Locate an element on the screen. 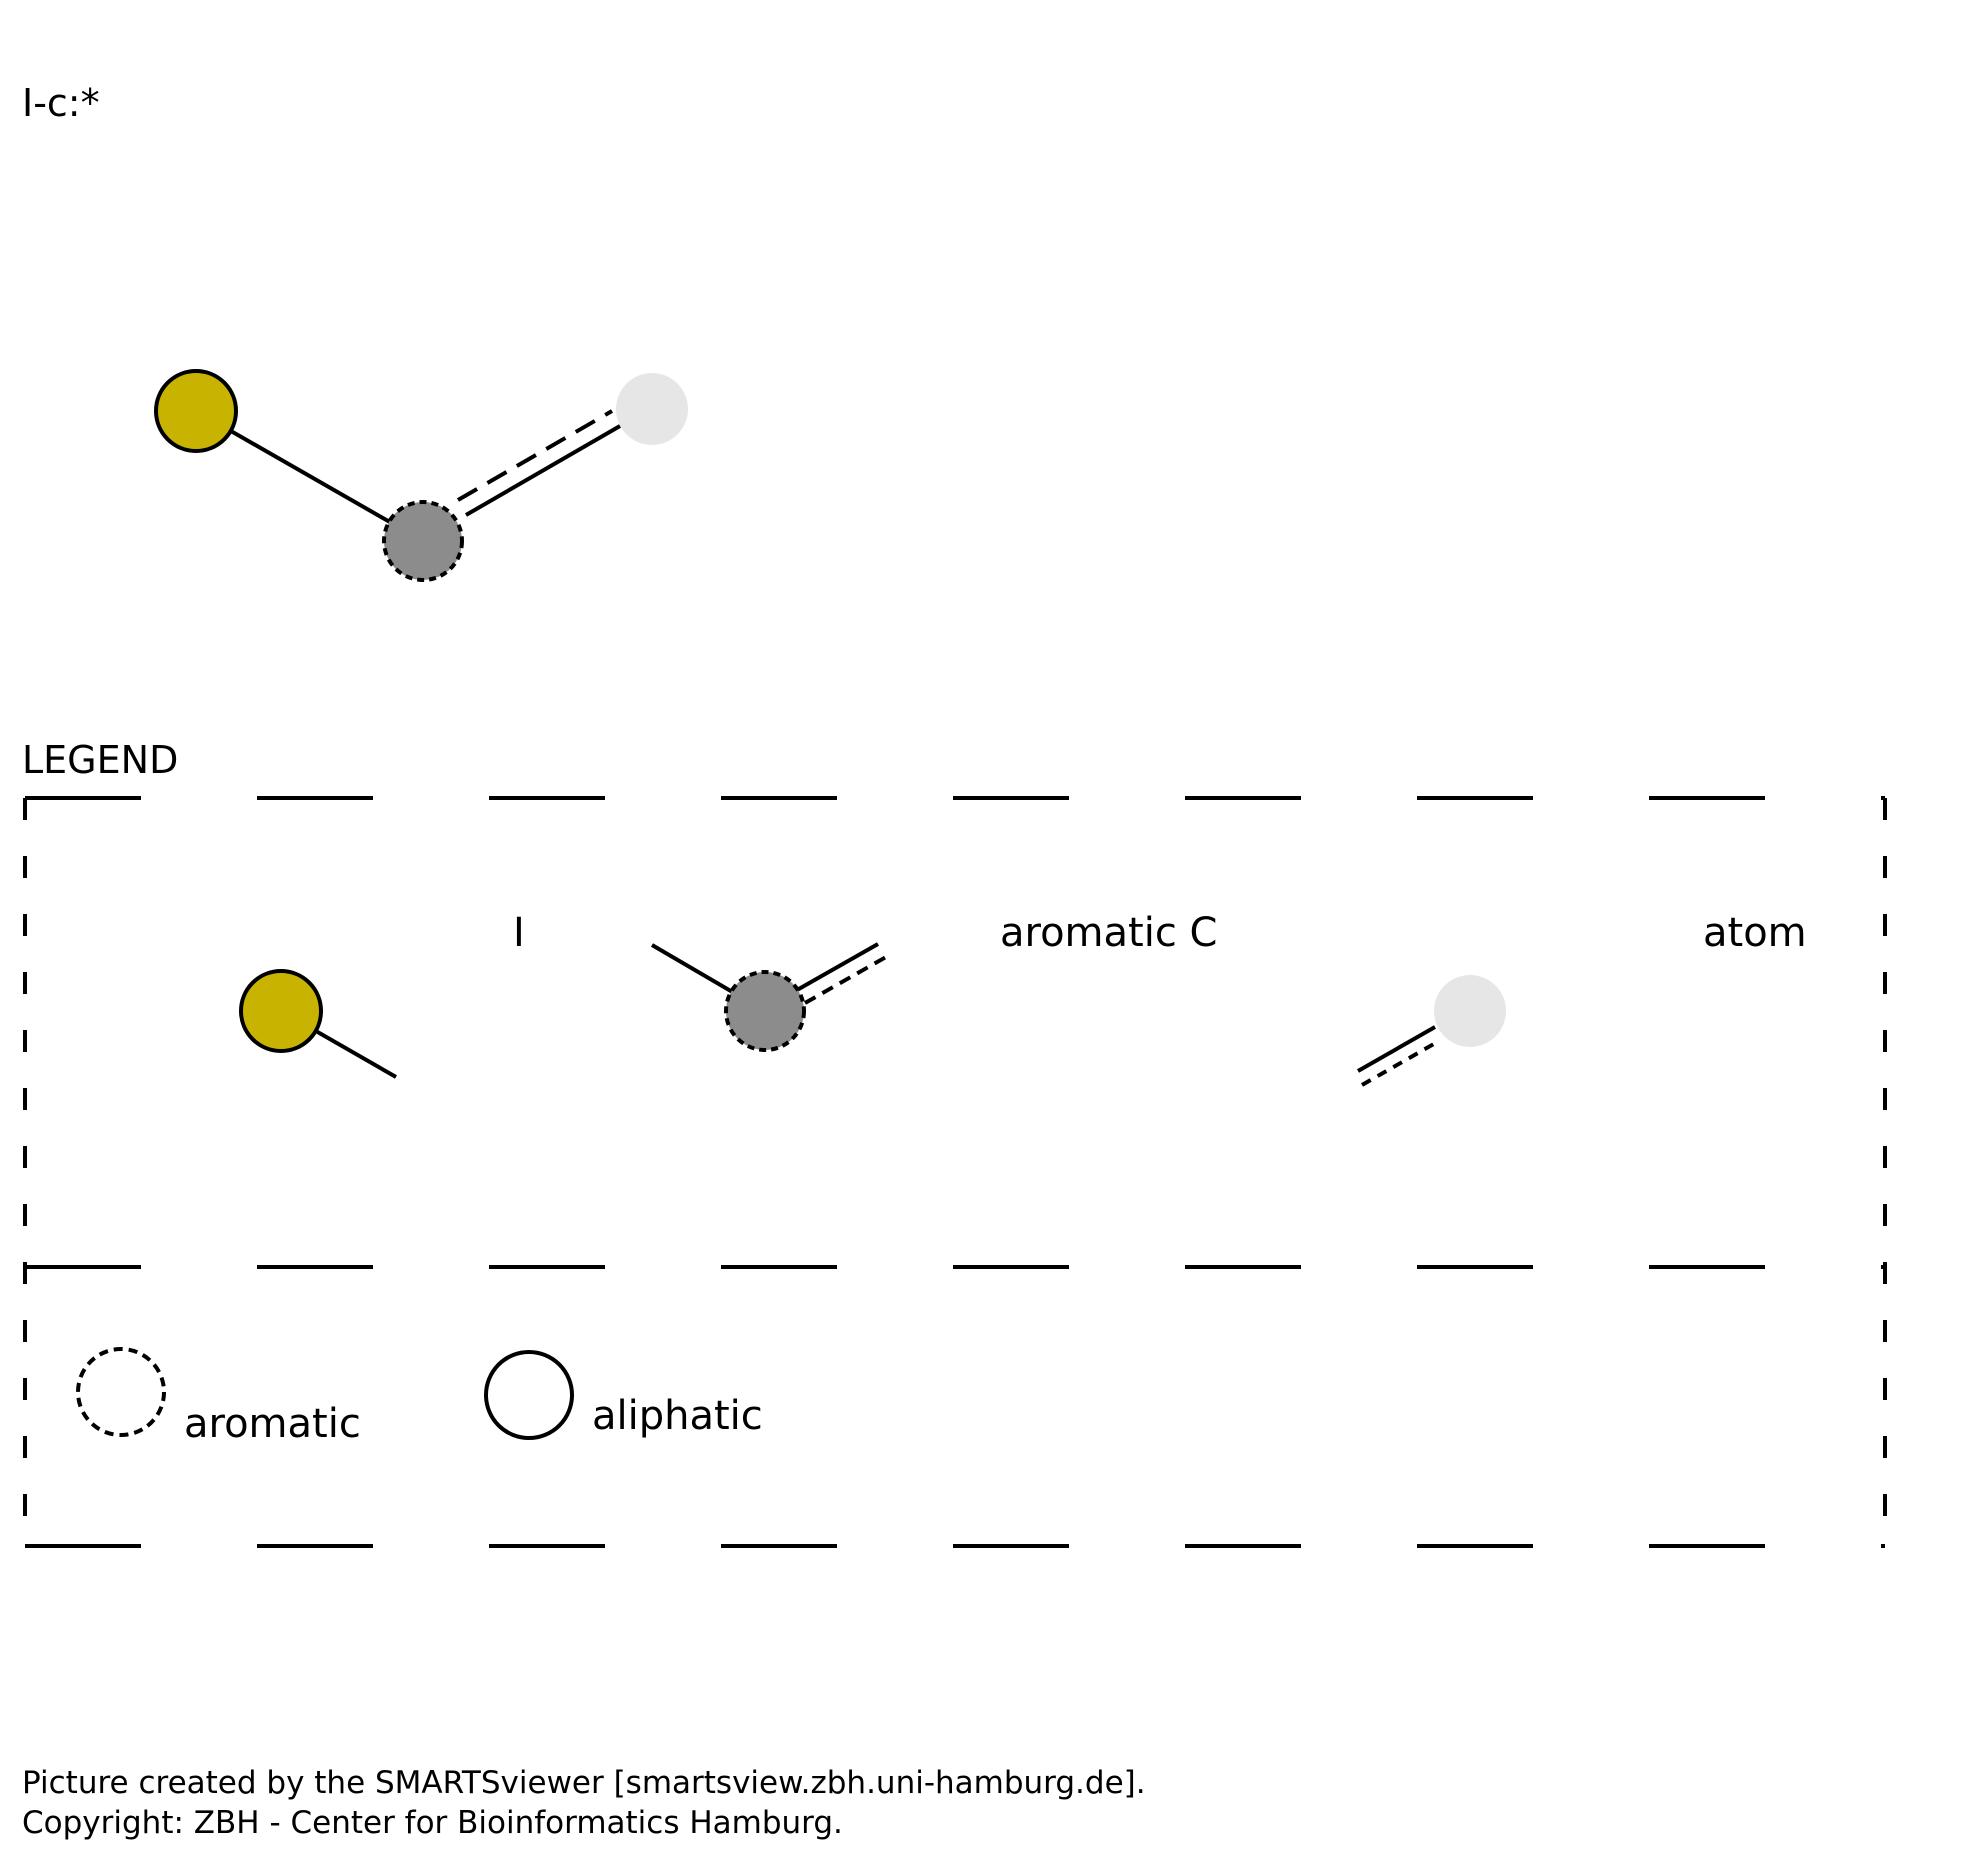 This screenshot has width=1984, height=1859. legend-title: LEGEND is located at coordinates (100, 760).